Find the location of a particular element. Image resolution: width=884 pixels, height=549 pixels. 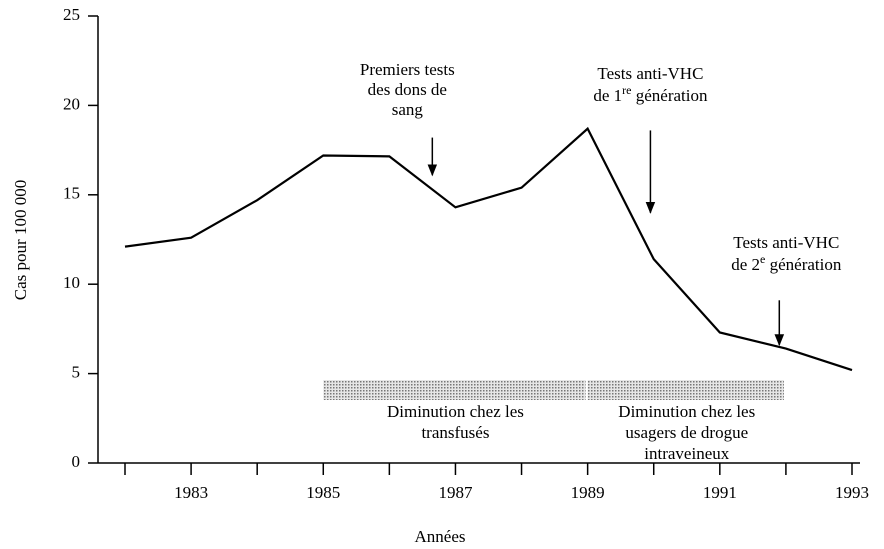

annotation-text-part: de 1 is located at coordinates (607, 95).